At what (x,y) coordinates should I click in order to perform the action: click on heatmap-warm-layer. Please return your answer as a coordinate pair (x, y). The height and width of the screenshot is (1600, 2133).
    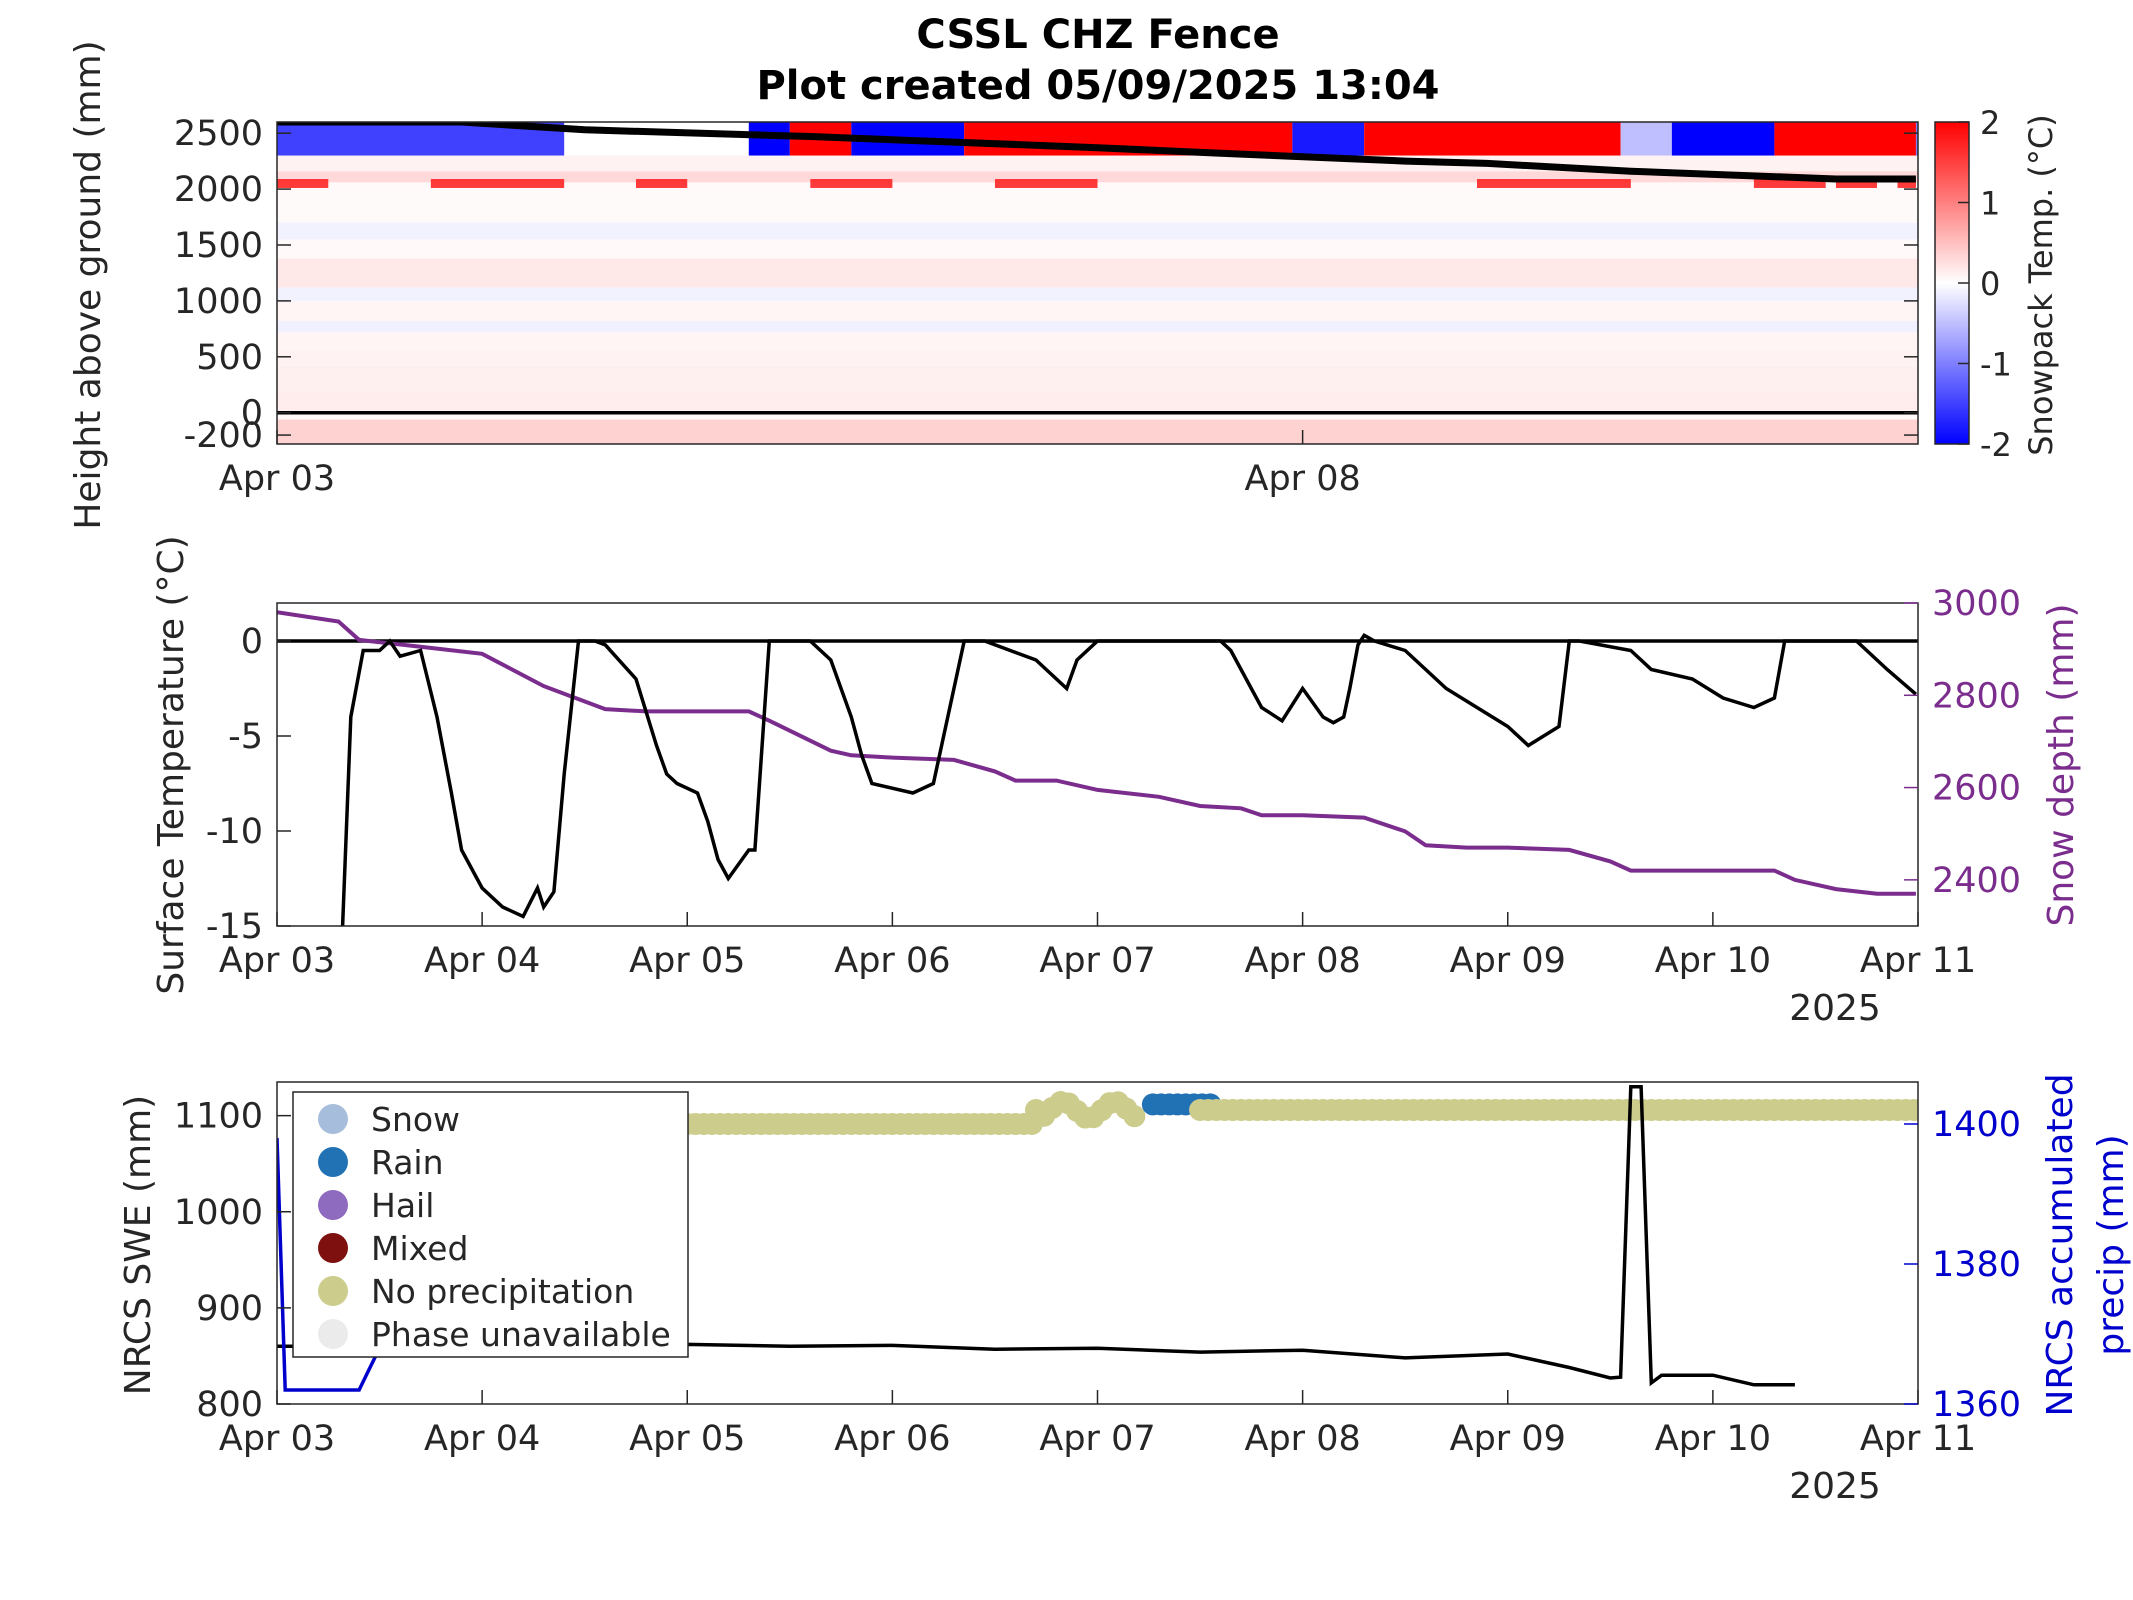
    Looking at the image, I should click on (1096, 183).